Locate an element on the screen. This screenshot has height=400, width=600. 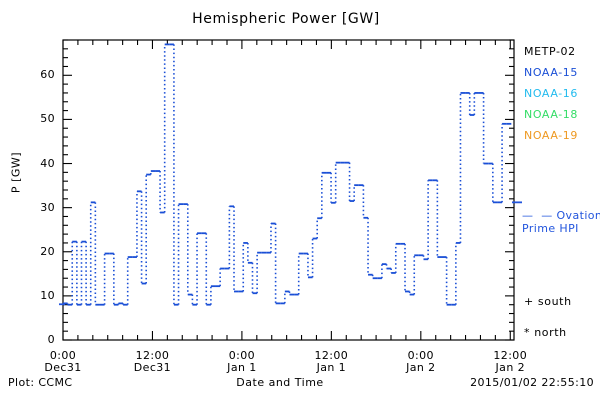
marker-legend-south: + south is located at coordinates (548, 301).